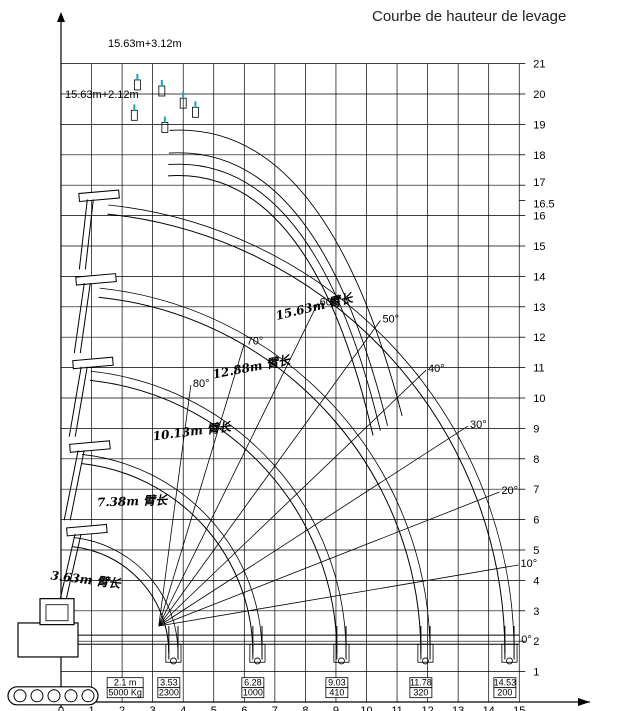 Image resolution: width=633 pixels, height=711 pixels. What do you see at coordinates (489, 708) in the screenshot?
I see `x-tick-label: 14` at bounding box center [489, 708].